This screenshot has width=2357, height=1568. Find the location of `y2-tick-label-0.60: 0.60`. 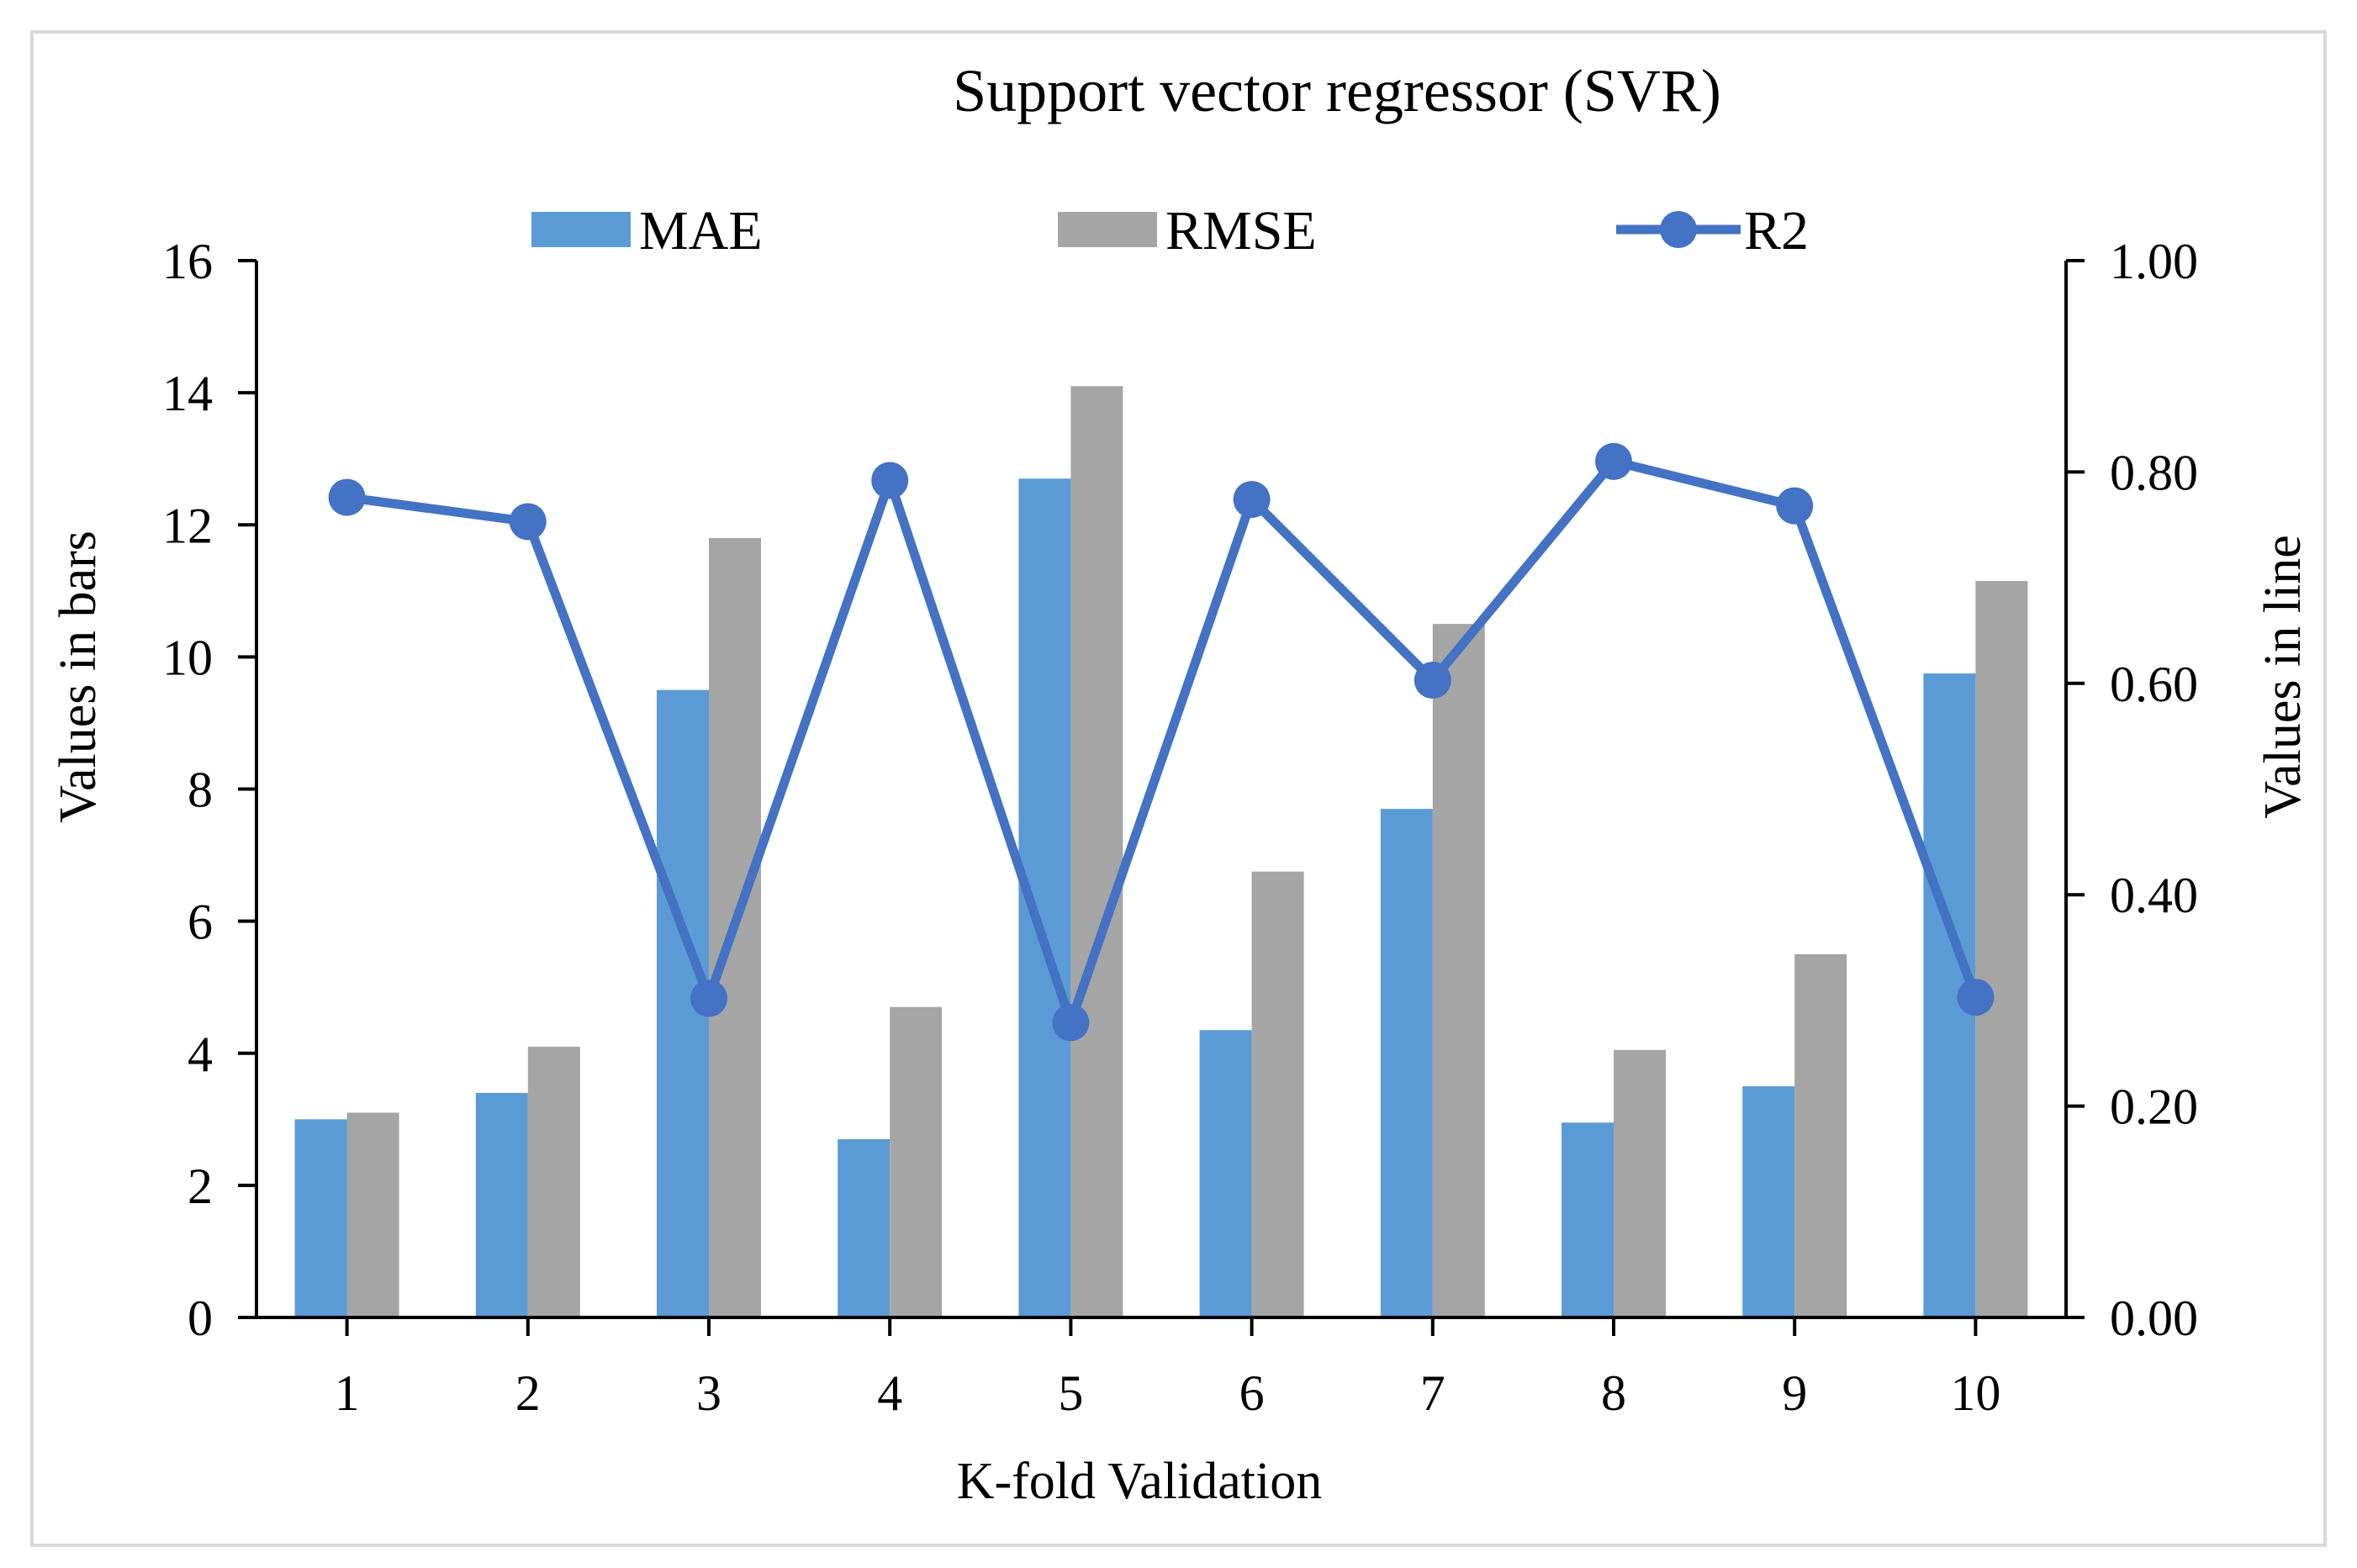

y2-tick-label-0.60: 0.60 is located at coordinates (2154, 685).